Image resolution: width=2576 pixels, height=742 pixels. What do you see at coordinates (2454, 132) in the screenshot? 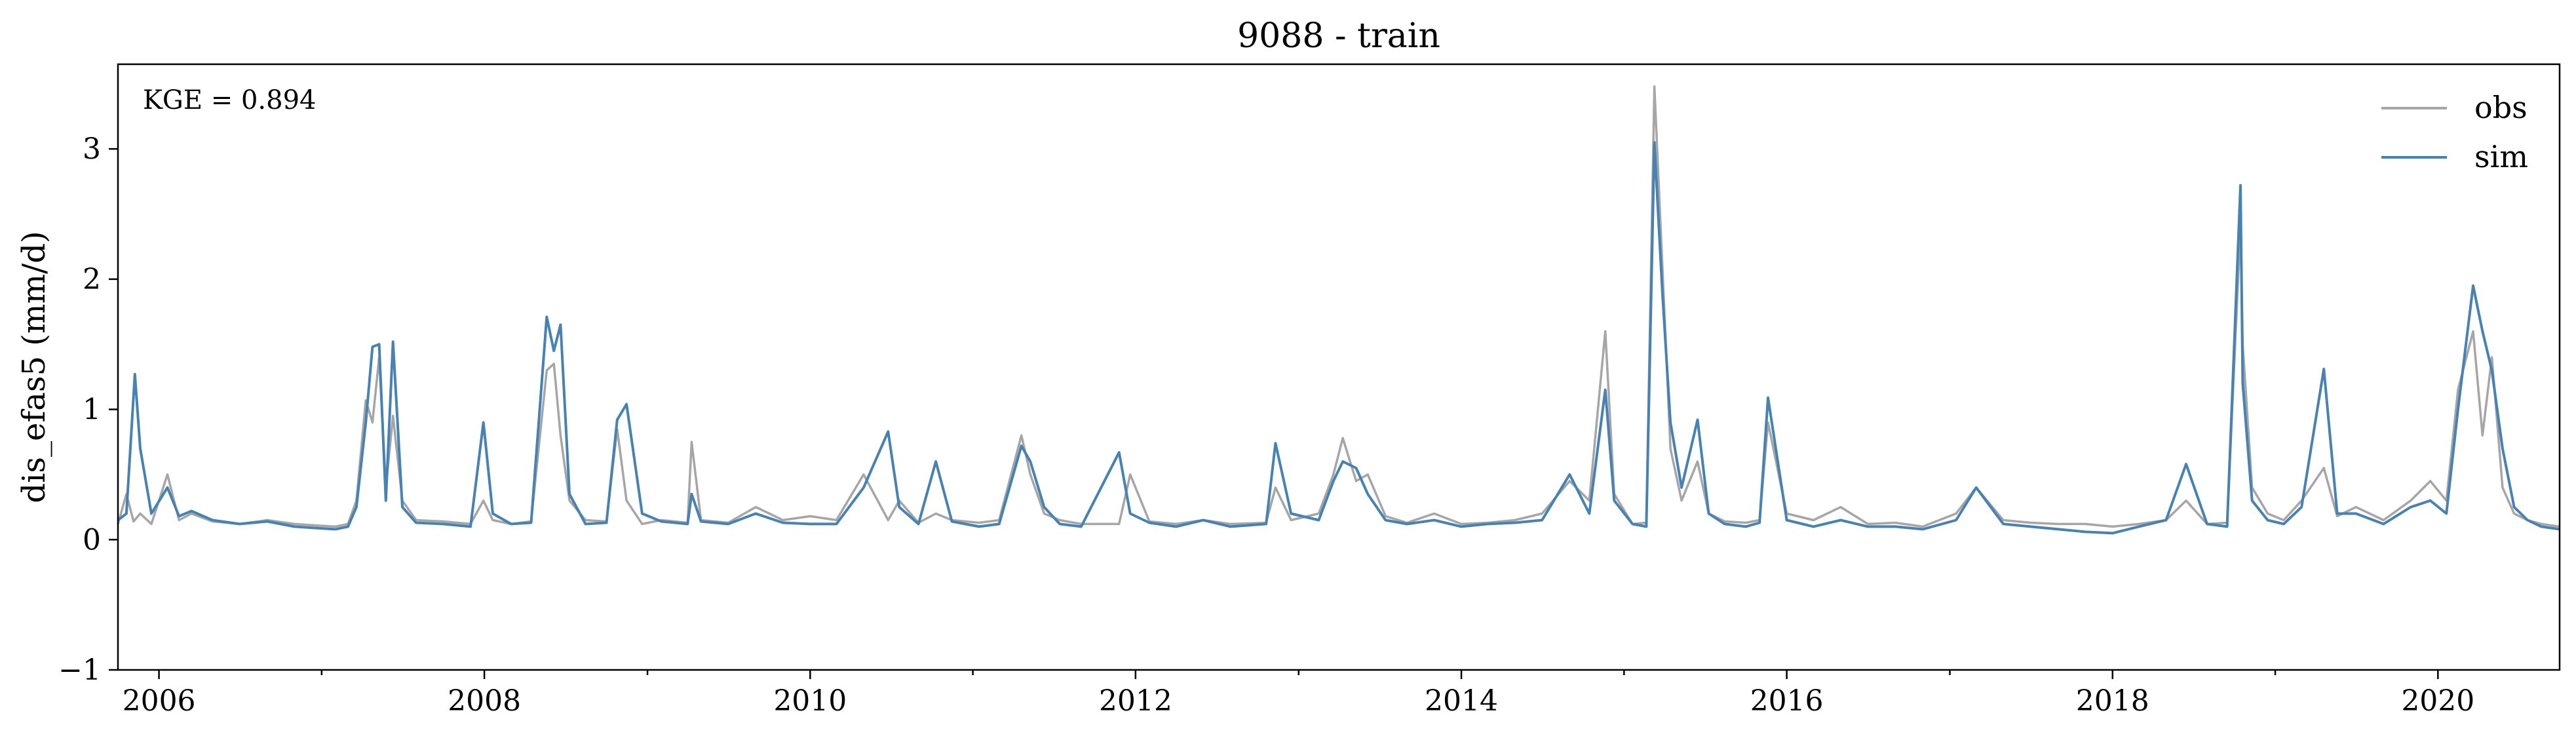
I see `legend: obs sim` at bounding box center [2454, 132].